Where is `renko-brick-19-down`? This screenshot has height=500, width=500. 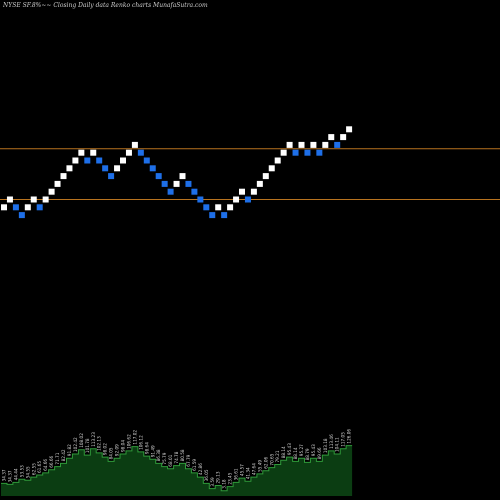
renko-brick-19-down is located at coordinates (111, 176).